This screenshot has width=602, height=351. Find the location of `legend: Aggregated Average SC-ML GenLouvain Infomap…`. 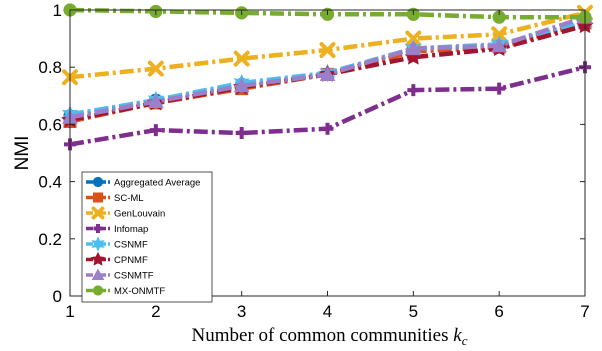

legend: Aggregated Average SC-ML GenLouvain Infomap… is located at coordinates (147, 237).